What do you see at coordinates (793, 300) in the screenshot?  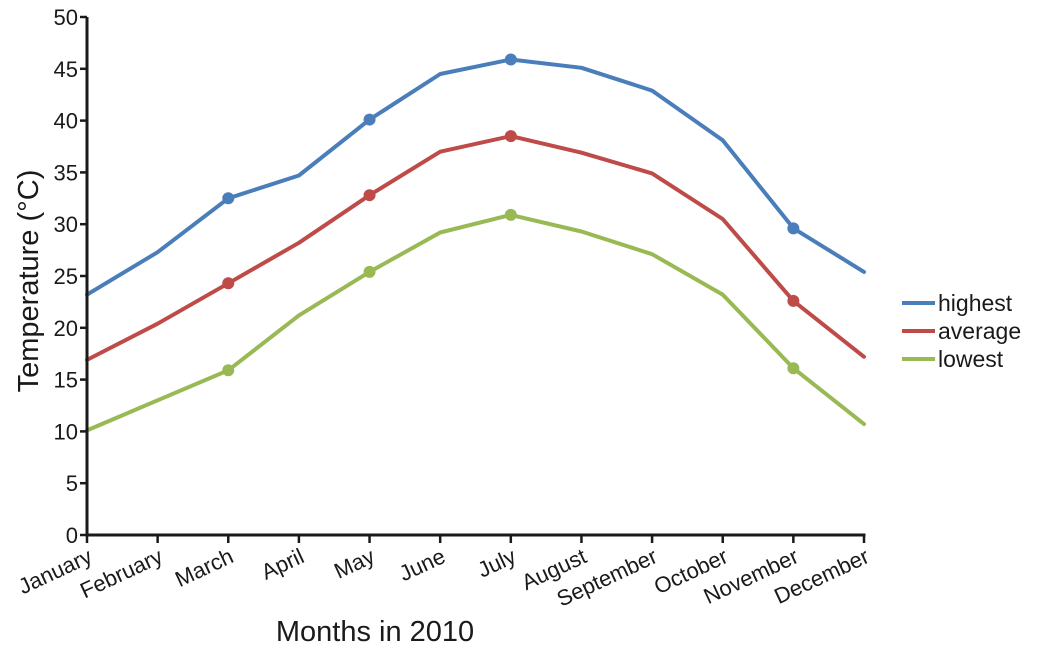 I see `data-point-average-november` at bounding box center [793, 300].